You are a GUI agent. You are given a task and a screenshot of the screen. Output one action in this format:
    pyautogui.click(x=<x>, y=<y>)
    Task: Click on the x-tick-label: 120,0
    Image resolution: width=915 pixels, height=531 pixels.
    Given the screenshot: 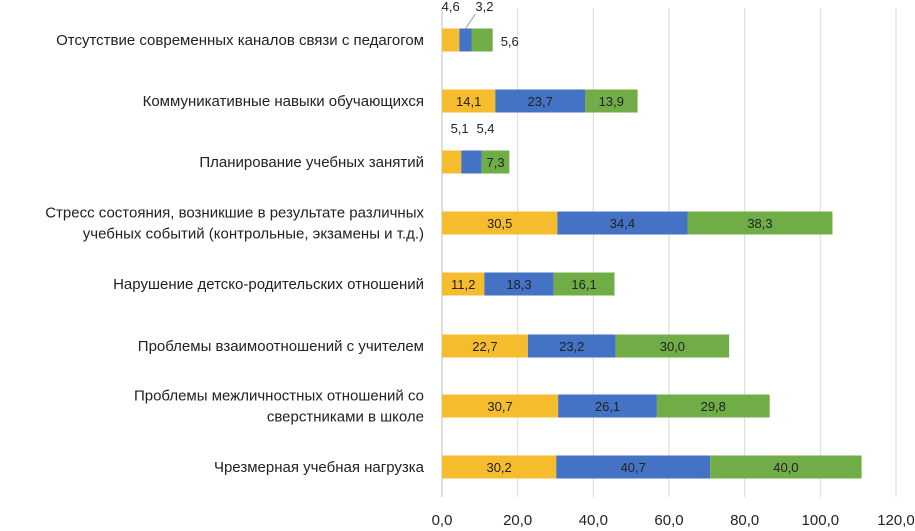 What is the action you would take?
    pyautogui.click(x=896, y=520)
    